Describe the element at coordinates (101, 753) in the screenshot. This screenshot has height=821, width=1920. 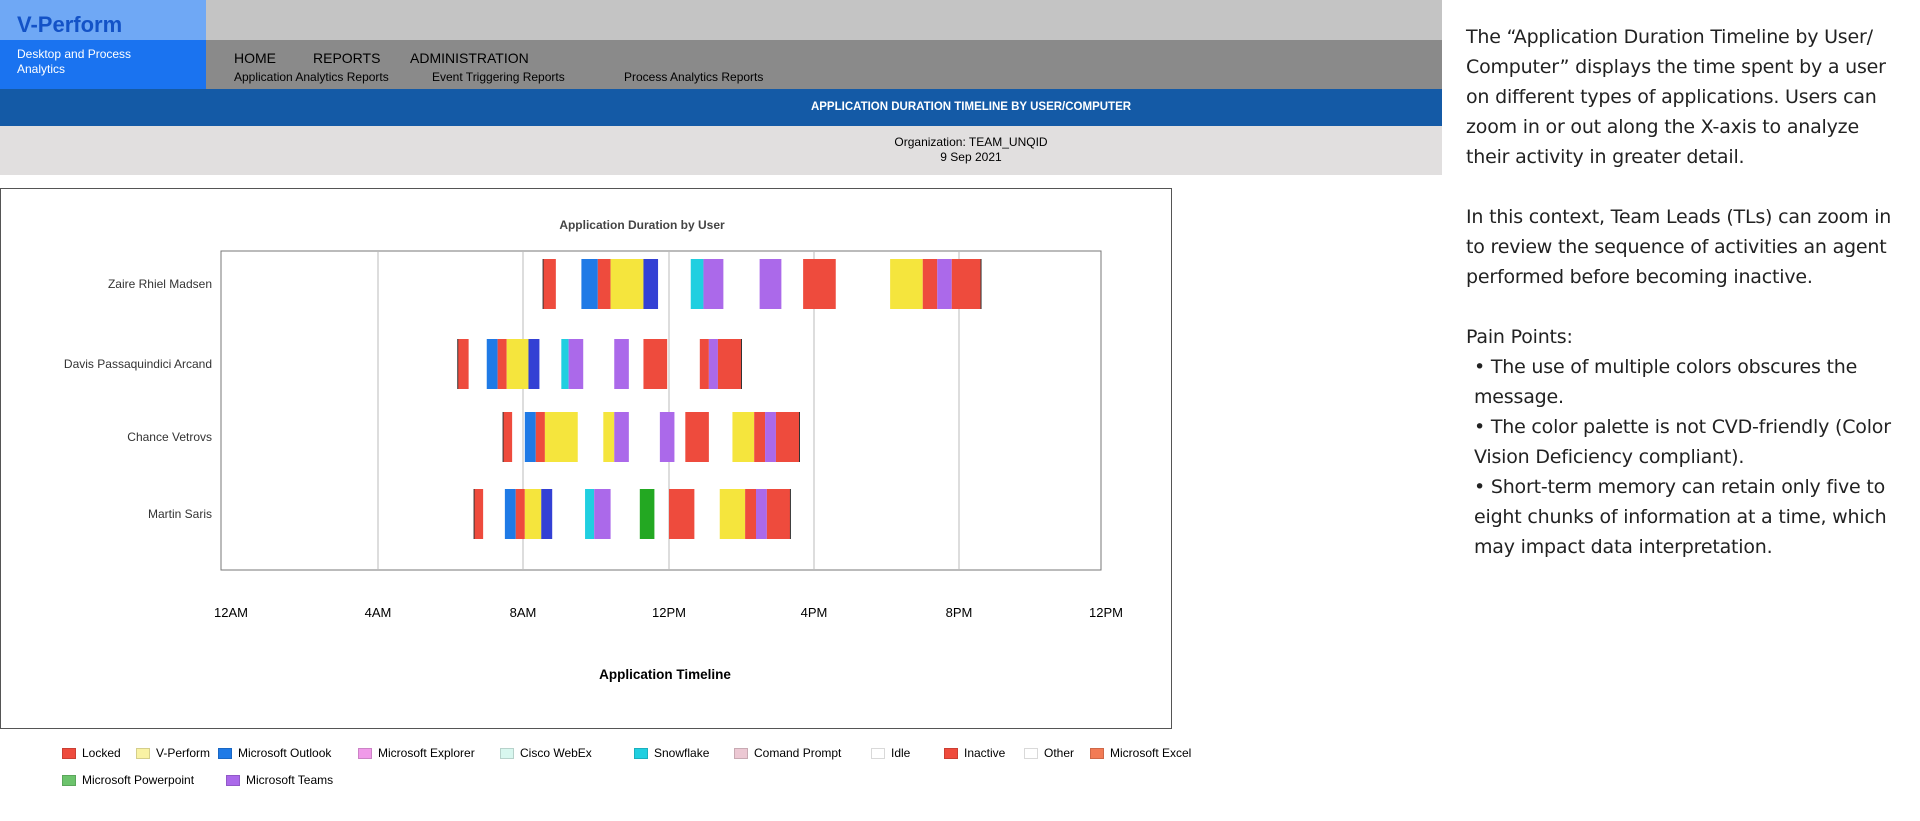
I see `legend-label: Locked` at that location.